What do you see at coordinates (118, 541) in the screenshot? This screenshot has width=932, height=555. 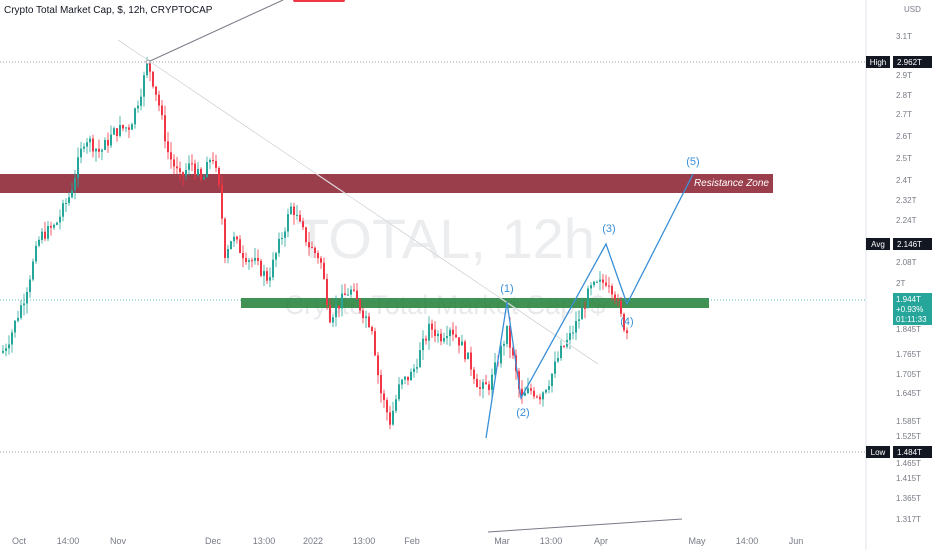 I see `time-tick: Nov` at bounding box center [118, 541].